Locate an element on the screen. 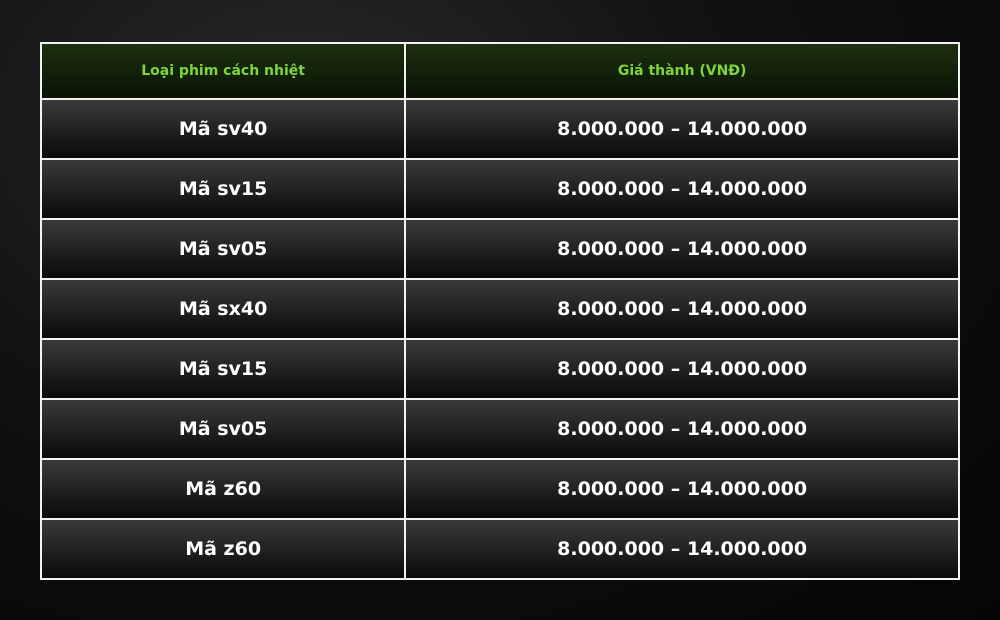 The image size is (1000, 620). header-price: Giá thành (VNĐ) is located at coordinates (682, 71).